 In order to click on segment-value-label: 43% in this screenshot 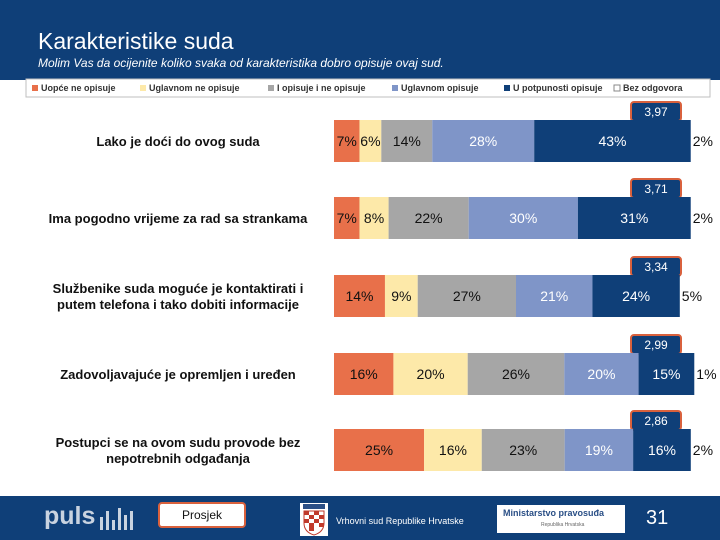, I will do `click(612, 141)`.